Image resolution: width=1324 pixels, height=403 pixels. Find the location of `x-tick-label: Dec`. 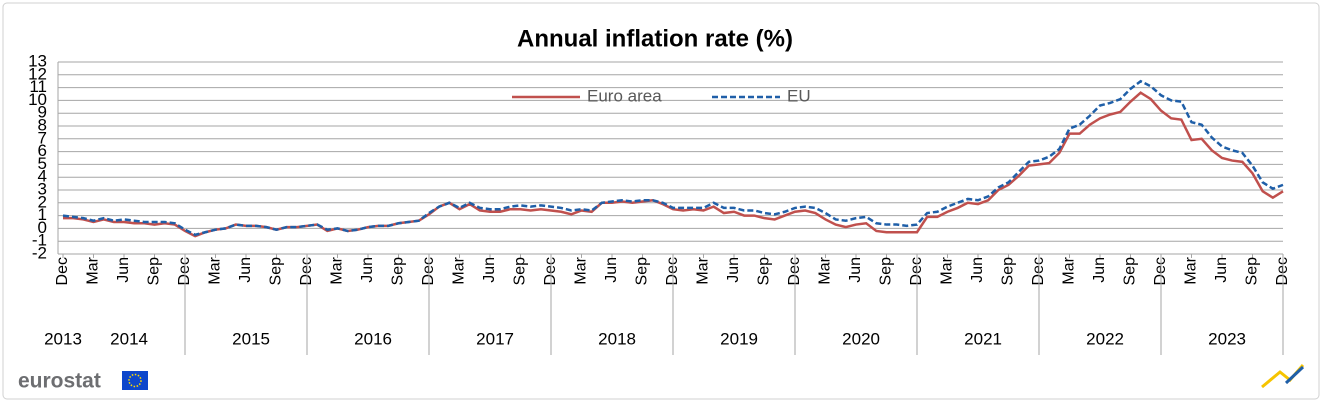

x-tick-label: Dec is located at coordinates (62, 271).